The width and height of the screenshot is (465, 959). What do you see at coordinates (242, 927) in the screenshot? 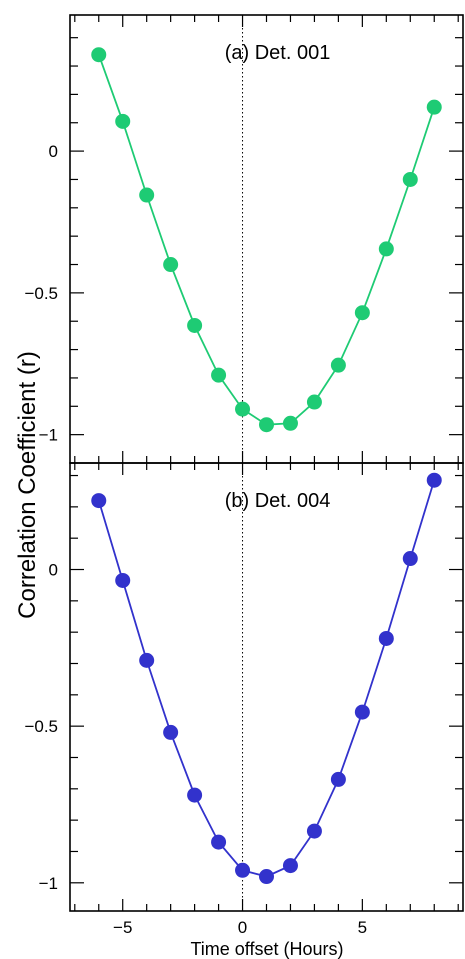
I see `x-tick-label: 0` at bounding box center [242, 927].